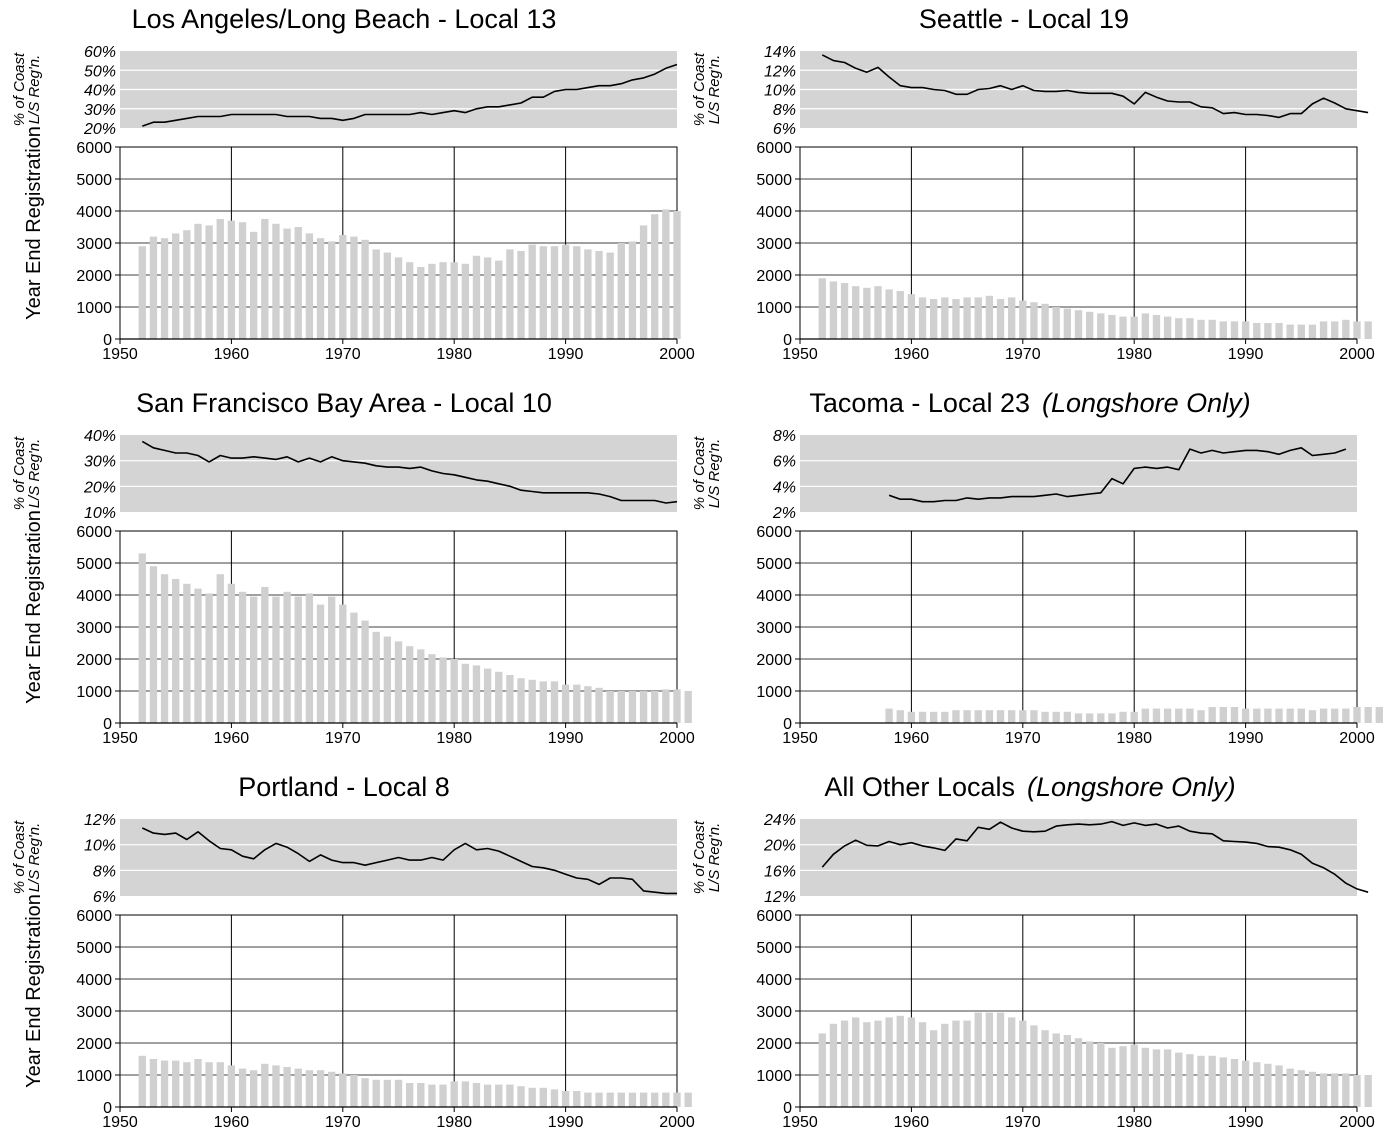 Image resolution: width=1383 pixels, height=1138 pixels. Describe the element at coordinates (232, 1122) in the screenshot. I see `x-tick-label: 1960` at that location.